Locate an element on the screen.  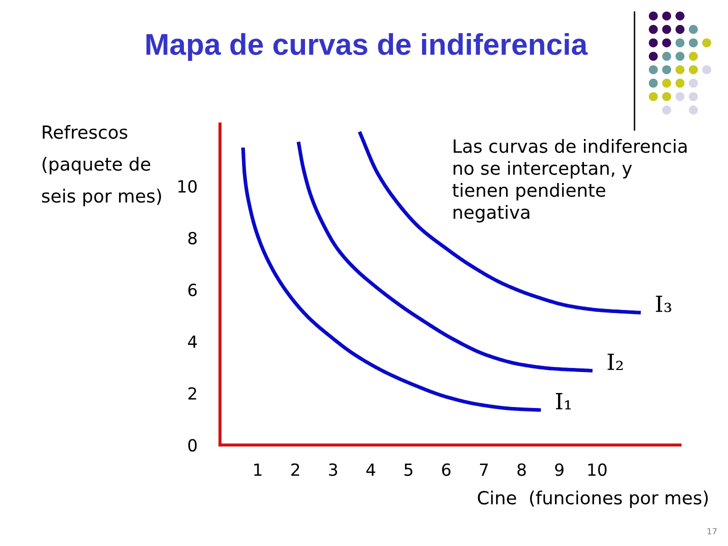
y-tick-label: 10 is located at coordinates (187, 186).